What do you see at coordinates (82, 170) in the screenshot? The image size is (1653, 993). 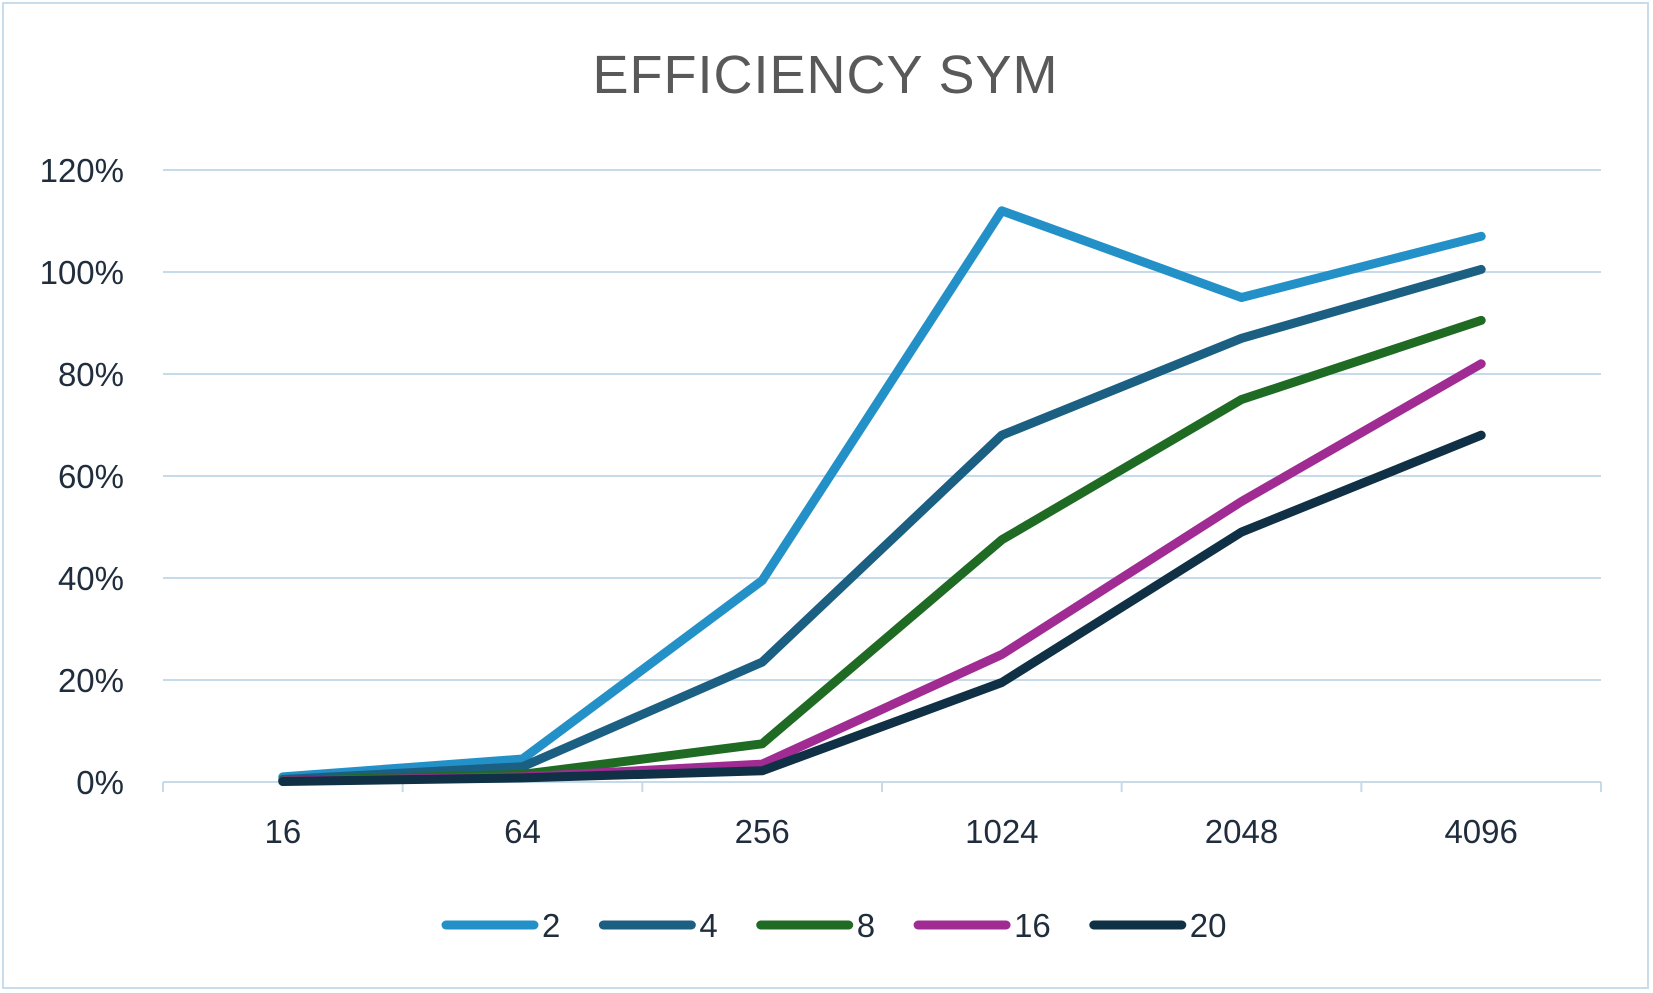 I see `y-tick-label: 120%` at bounding box center [82, 170].